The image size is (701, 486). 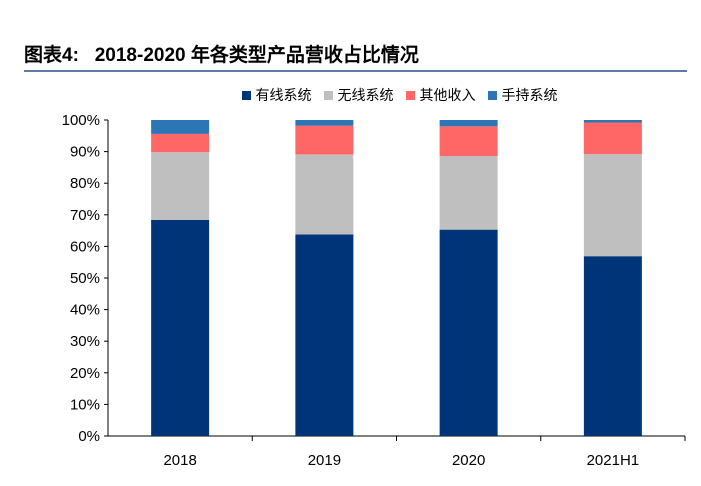 What do you see at coordinates (221, 55) in the screenshot?
I see `chart-title: 图表4: 2018-2020 年各类型产品营收占比情况` at bounding box center [221, 55].